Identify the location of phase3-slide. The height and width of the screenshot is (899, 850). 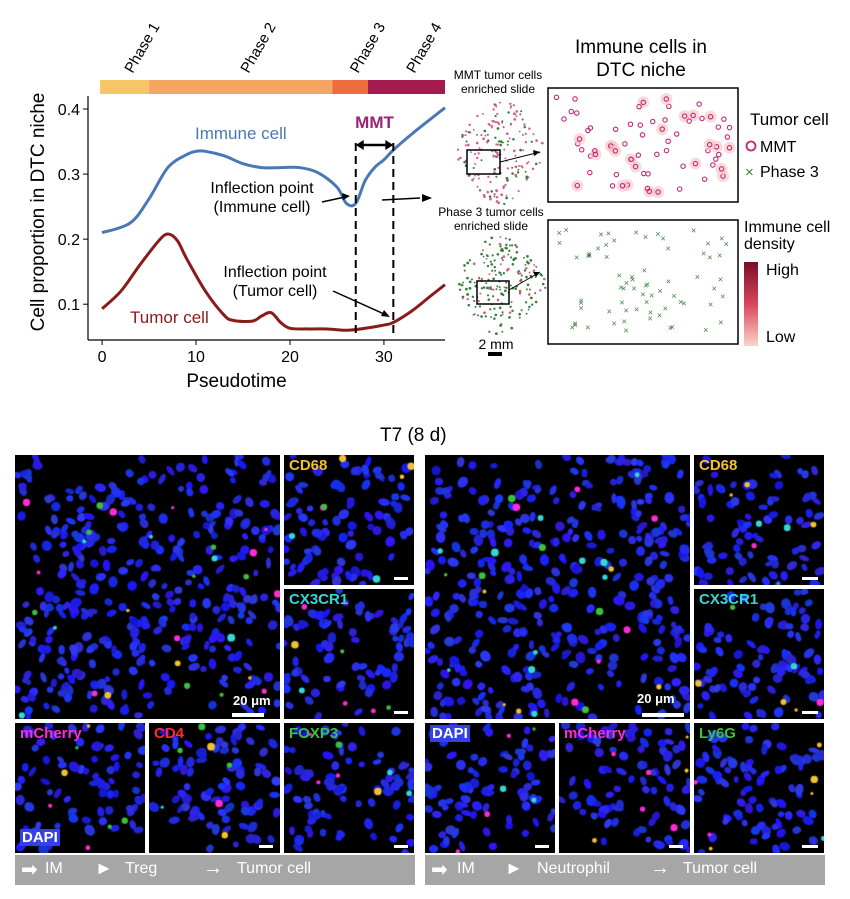
(502, 285).